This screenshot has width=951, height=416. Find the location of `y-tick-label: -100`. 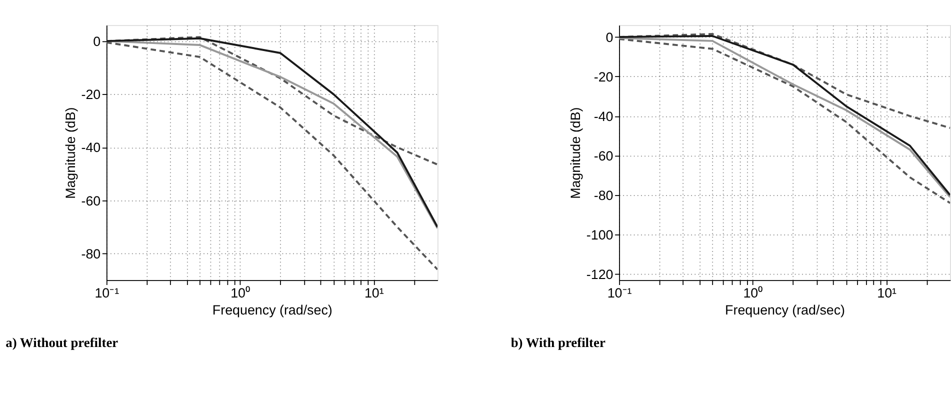

y-tick-label: -100 is located at coordinates (600, 235).